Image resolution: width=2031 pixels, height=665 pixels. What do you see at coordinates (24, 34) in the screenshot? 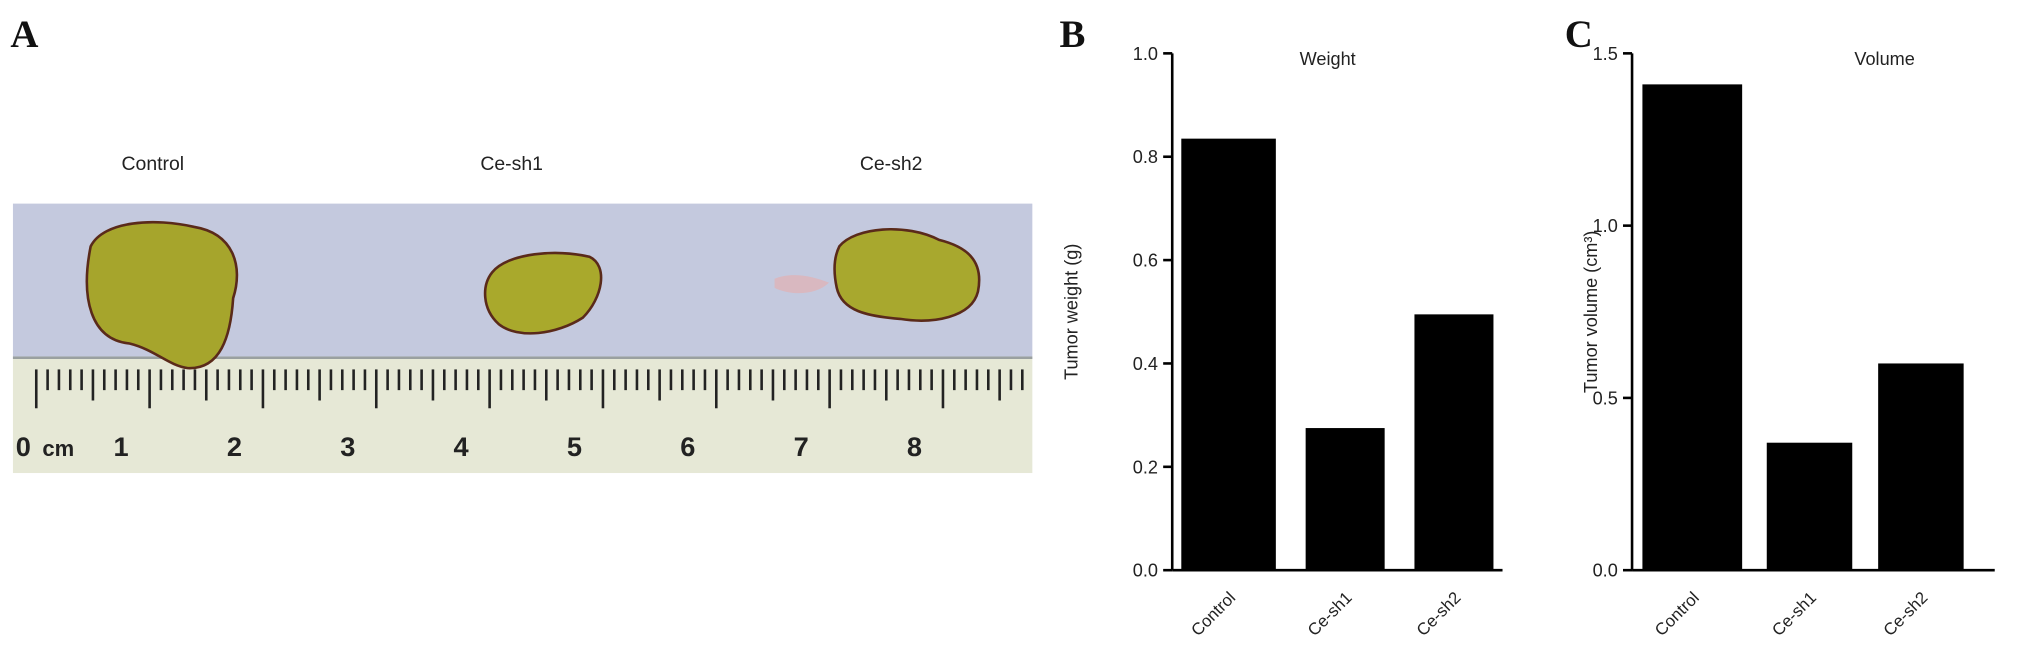
I see `panel-label: A` at bounding box center [24, 34].